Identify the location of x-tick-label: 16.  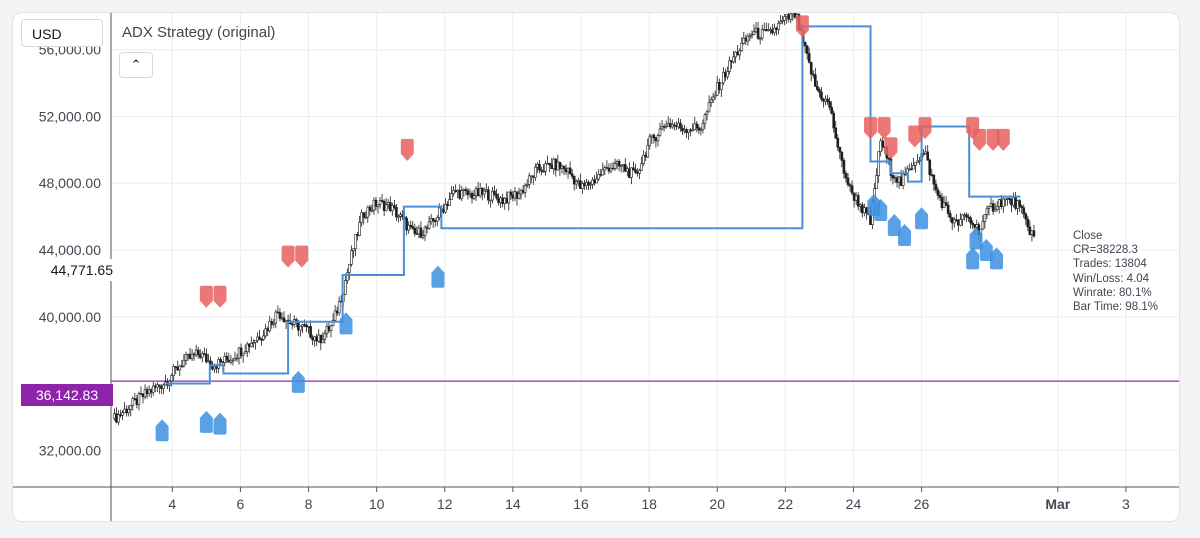
(581, 504).